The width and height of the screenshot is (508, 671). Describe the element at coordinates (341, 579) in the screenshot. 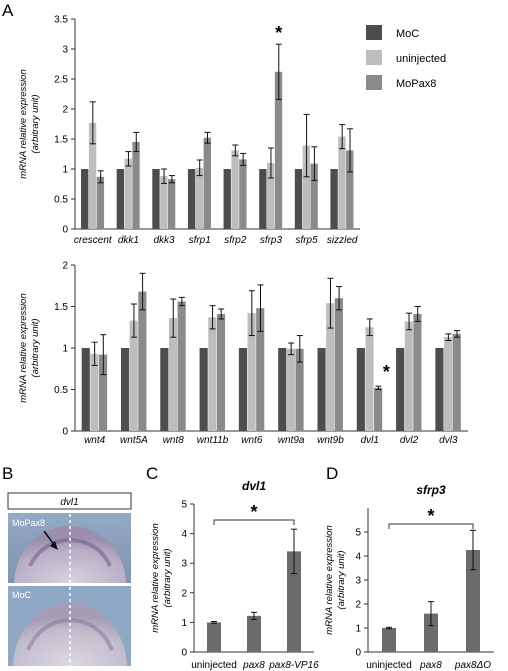

I see `chart-d-ylabel-line2: (arbitrary unit)` at that location.